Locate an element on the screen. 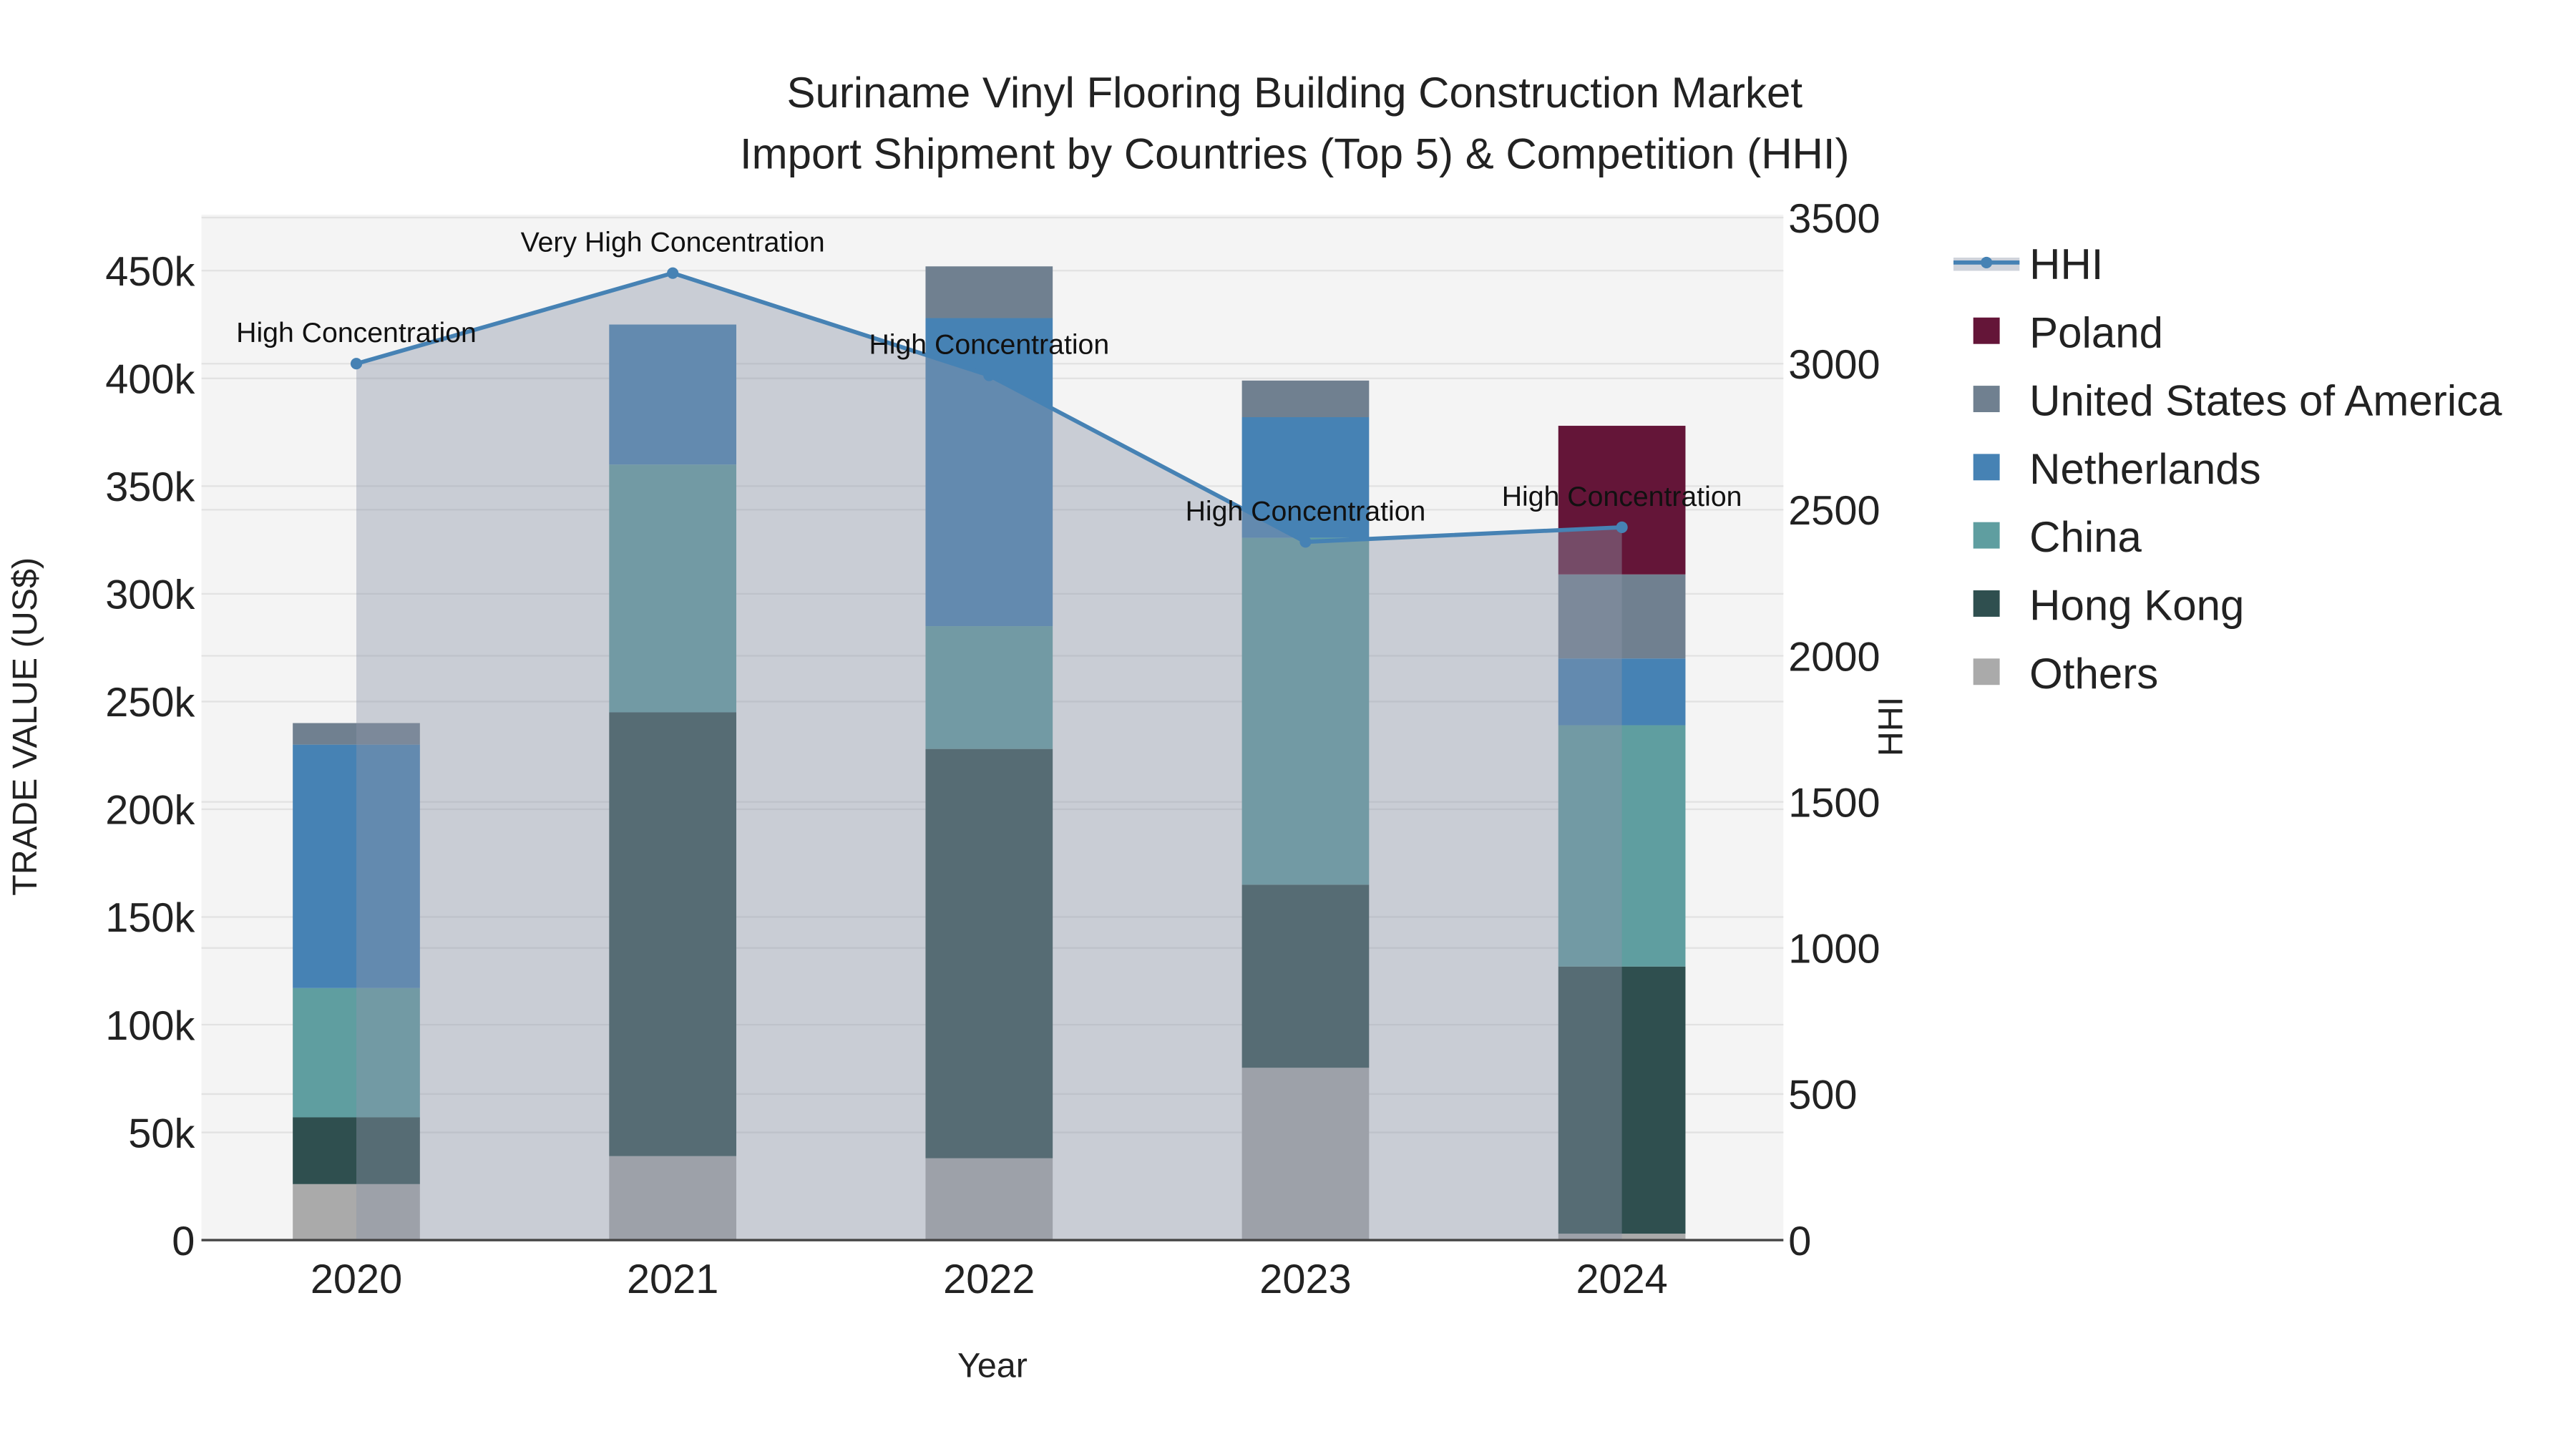  hhi-point-2023 is located at coordinates (1305, 542).